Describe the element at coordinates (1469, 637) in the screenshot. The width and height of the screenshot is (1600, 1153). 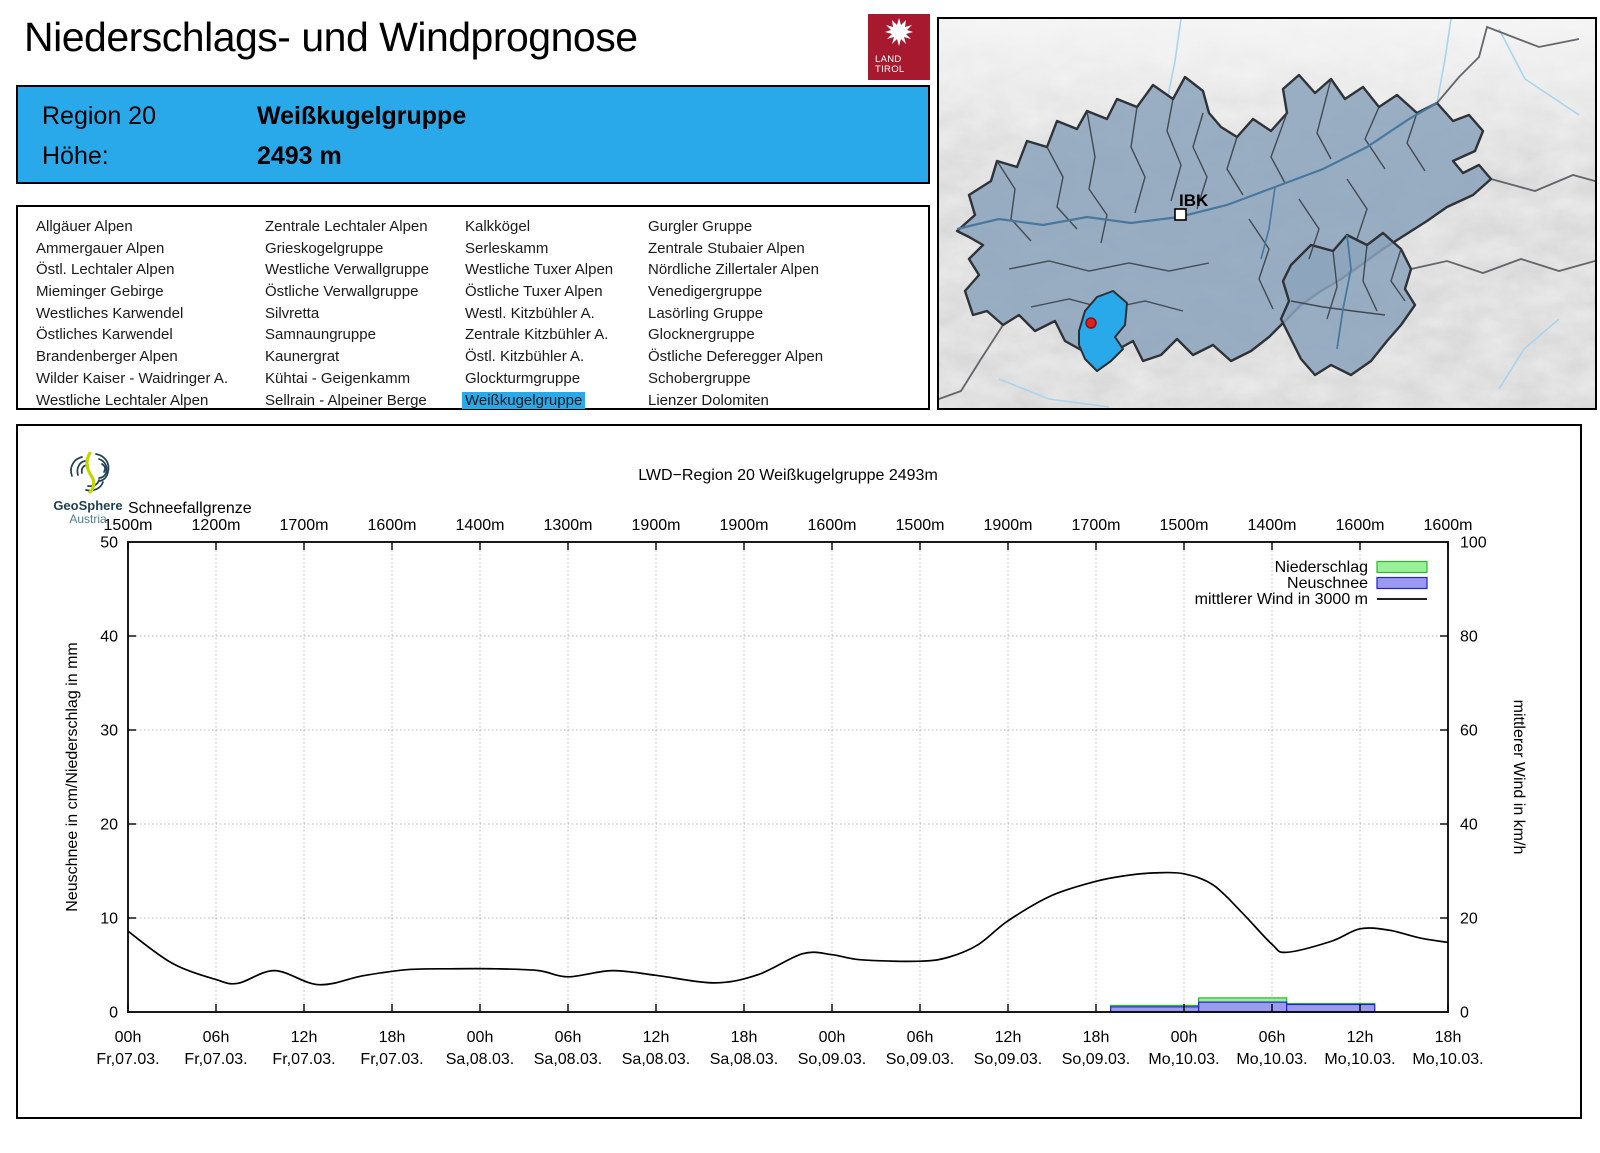
I see `y-right-label: 80` at that location.